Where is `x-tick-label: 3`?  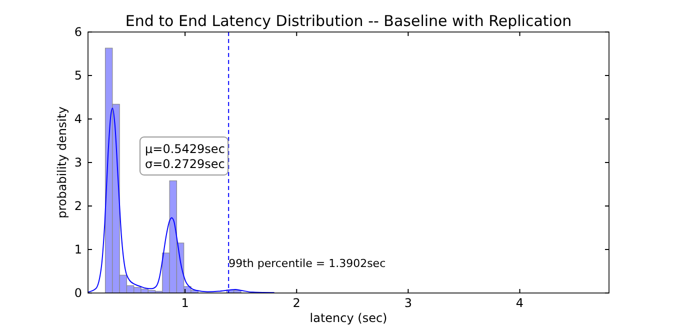 x-tick-label: 3 is located at coordinates (408, 303).